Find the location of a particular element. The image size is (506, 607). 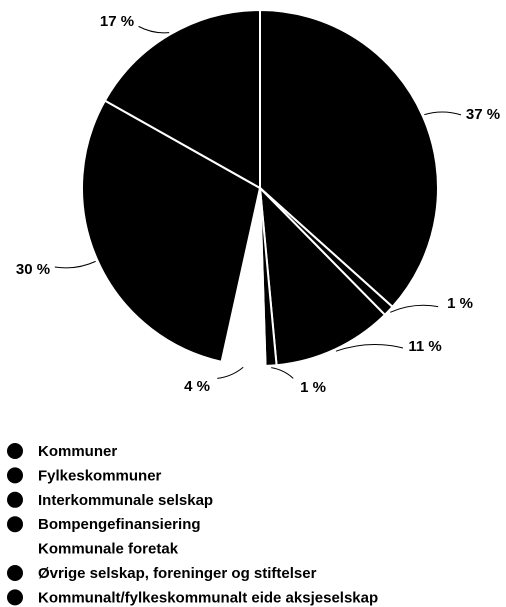

data-label: 11 % is located at coordinates (424, 346).